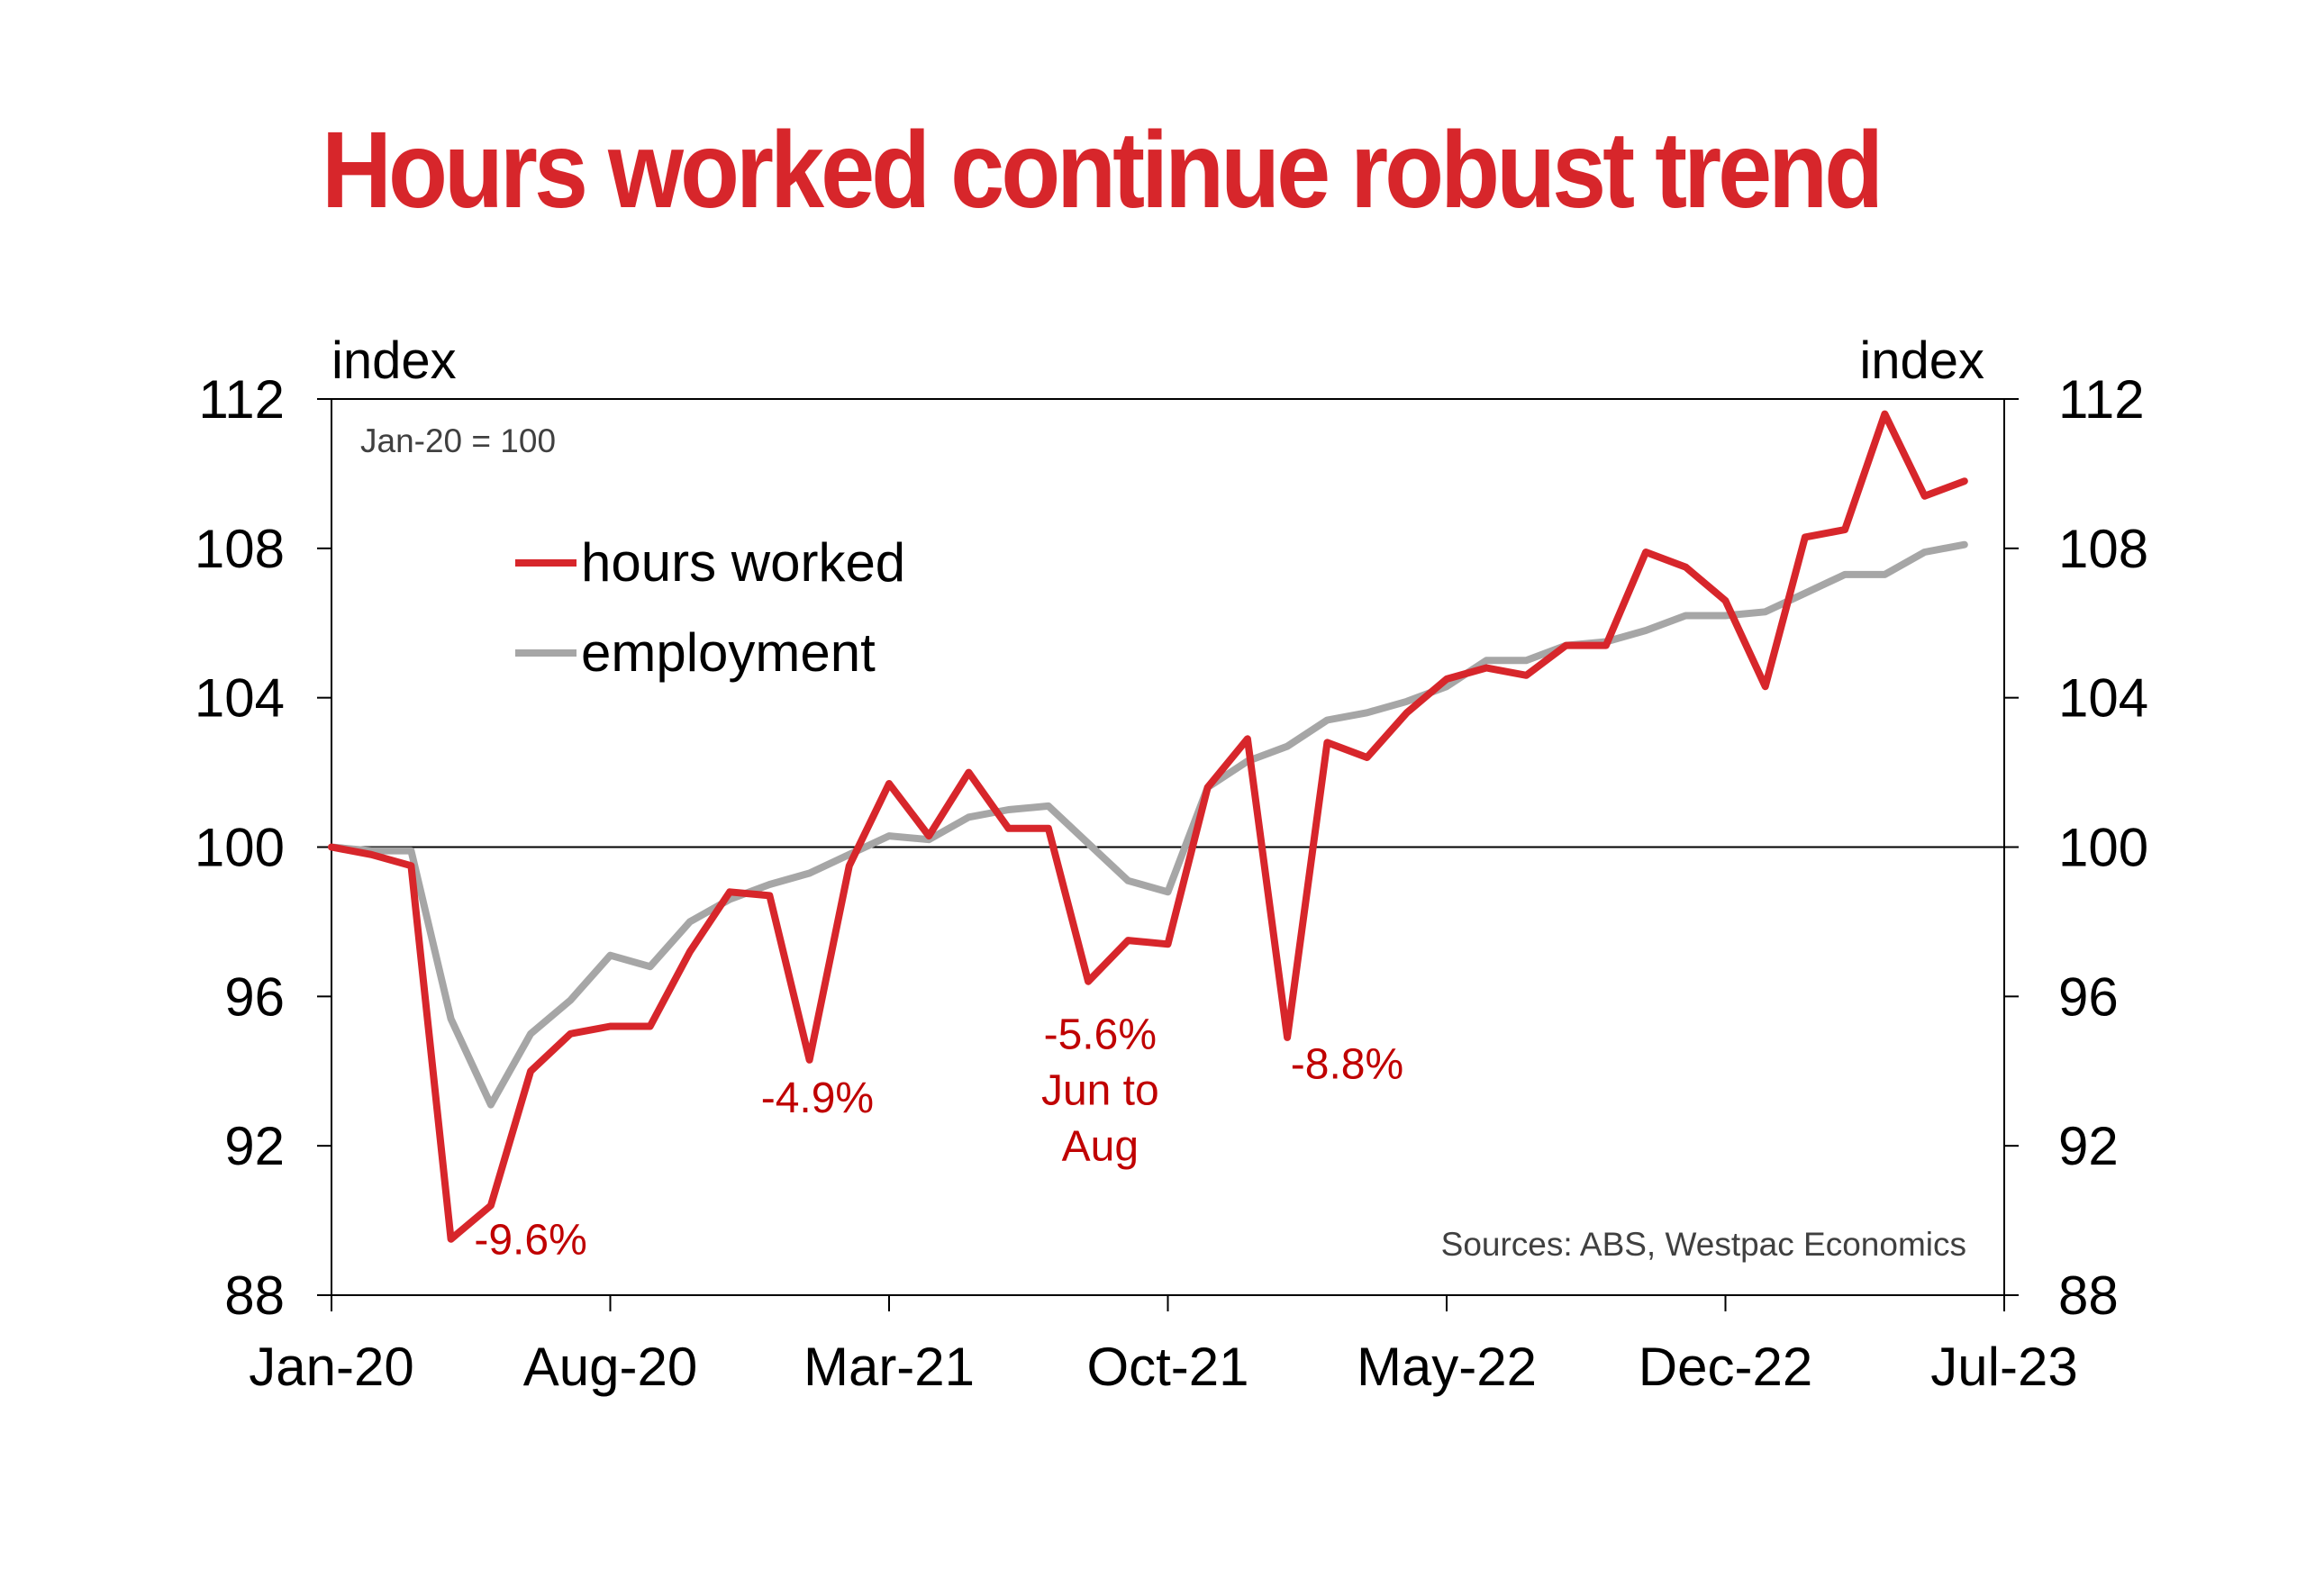  What do you see at coordinates (241, 399) in the screenshot?
I see `y-tick-label-left: 112` at bounding box center [241, 399].